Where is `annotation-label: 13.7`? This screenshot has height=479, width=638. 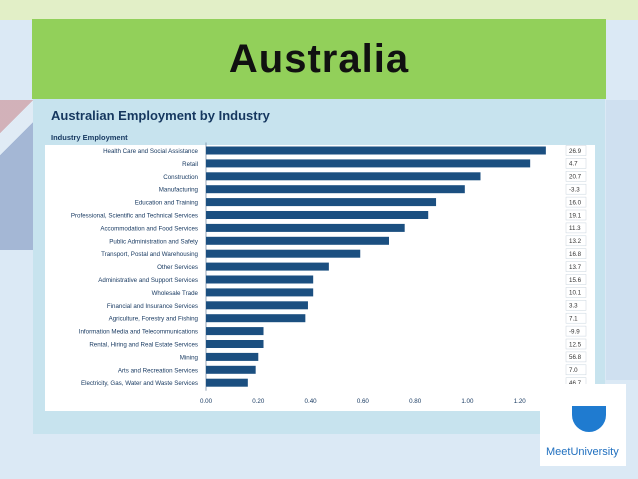 annotation-label: 13.7 is located at coordinates (575, 267).